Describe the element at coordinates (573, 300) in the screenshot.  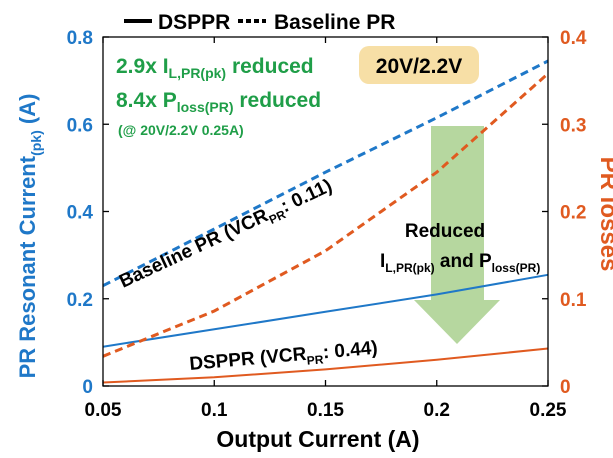
I see `y-right-tick-label: 0.1` at that location.